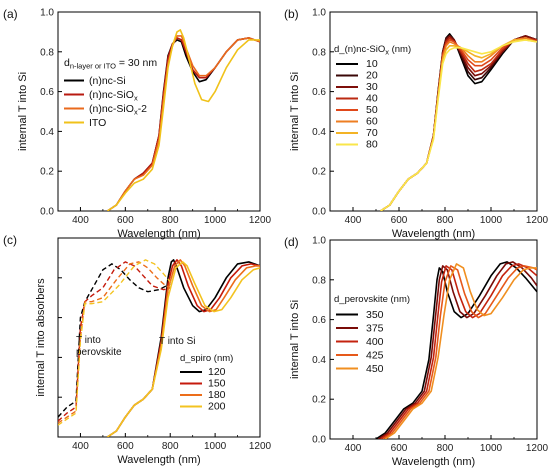  I want to click on legend-label: 60, so click(372, 122).